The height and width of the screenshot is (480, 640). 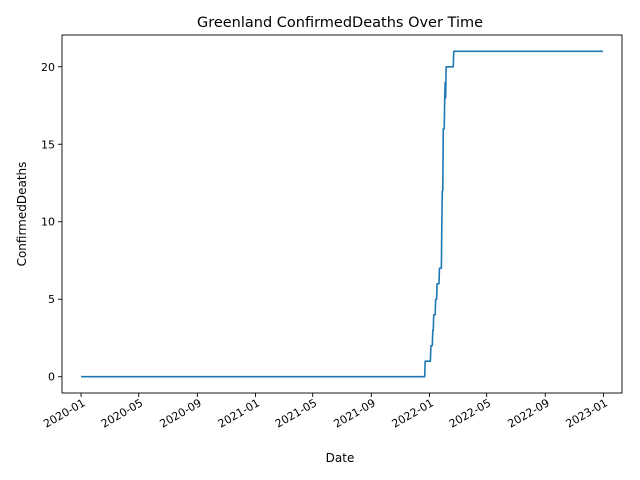 What do you see at coordinates (587, 413) in the screenshot?
I see `x-tick-label: 2023-01` at bounding box center [587, 413].